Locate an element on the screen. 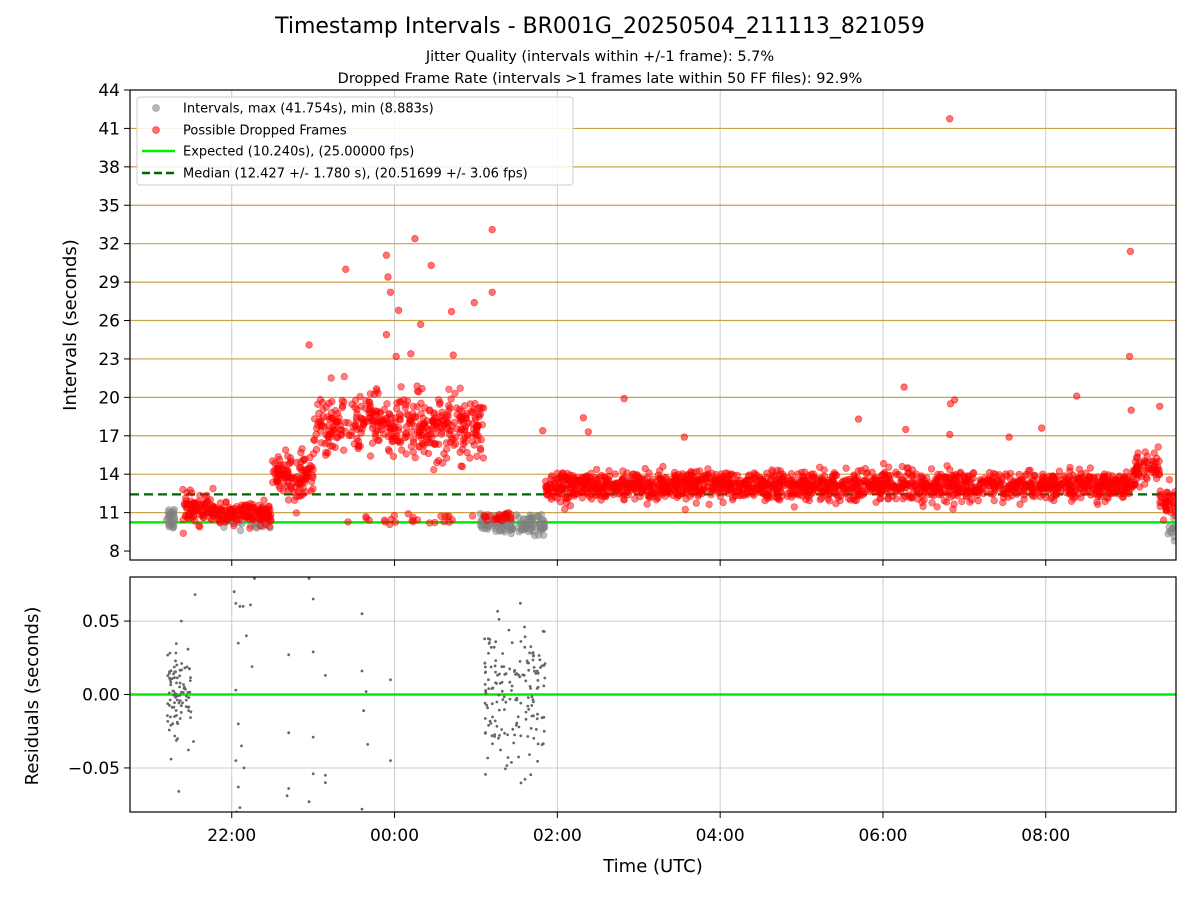  intervals-ytick-label-11: 41 is located at coordinates (109, 129).